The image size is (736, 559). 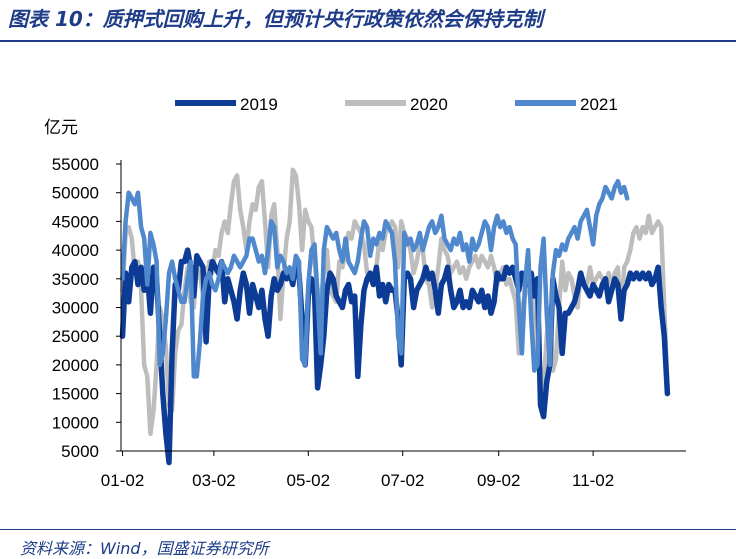 I want to click on x-tick-label: 03-02, so click(x=213, y=480).